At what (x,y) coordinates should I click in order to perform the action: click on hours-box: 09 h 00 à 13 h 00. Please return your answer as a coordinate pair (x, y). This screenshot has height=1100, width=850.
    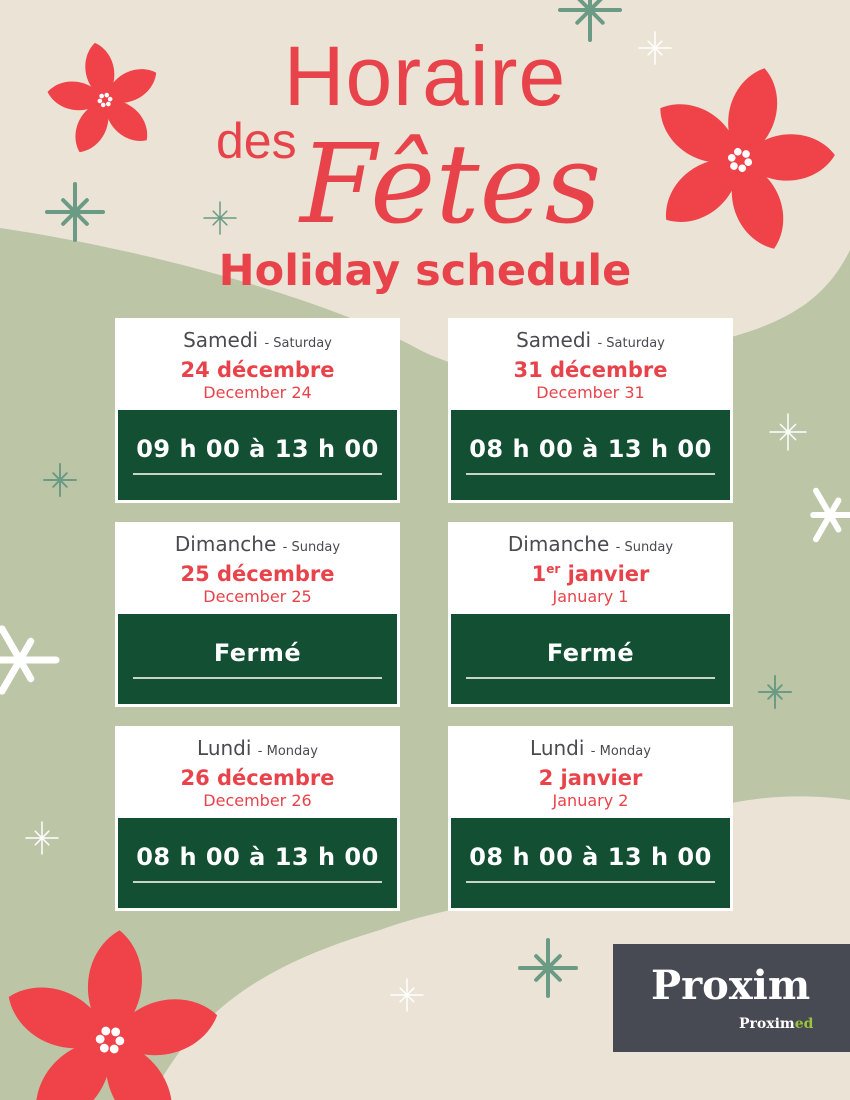
    Looking at the image, I should click on (257, 455).